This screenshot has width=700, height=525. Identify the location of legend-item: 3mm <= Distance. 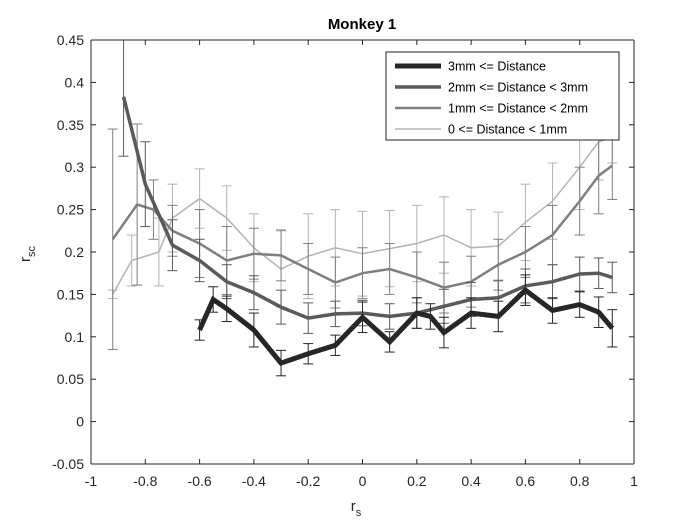
(470, 67).